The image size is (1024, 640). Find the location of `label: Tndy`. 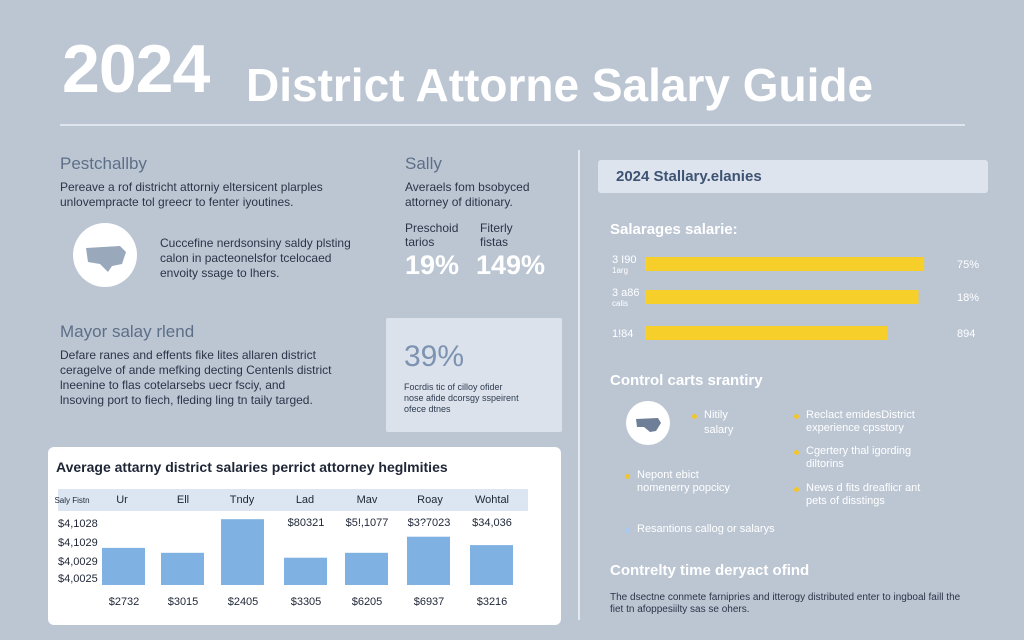

label: Tndy is located at coordinates (242, 500).